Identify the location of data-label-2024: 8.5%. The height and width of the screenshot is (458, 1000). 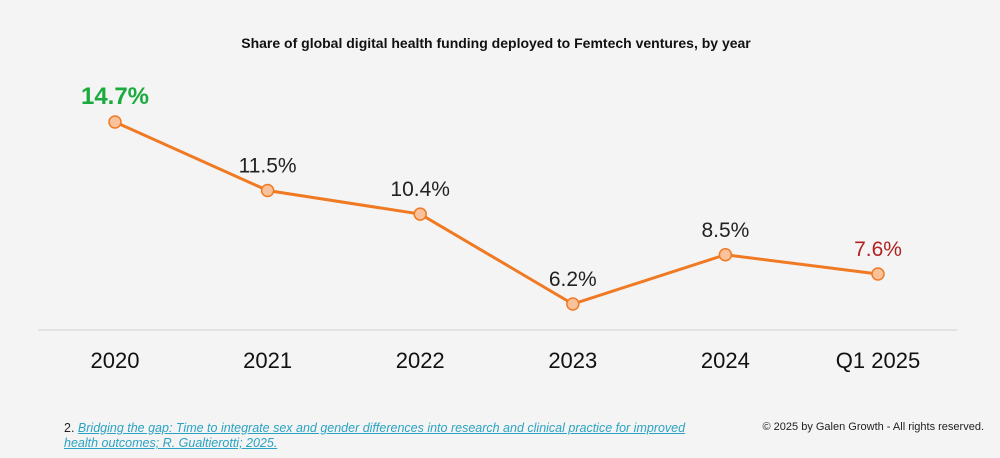
(725, 230).